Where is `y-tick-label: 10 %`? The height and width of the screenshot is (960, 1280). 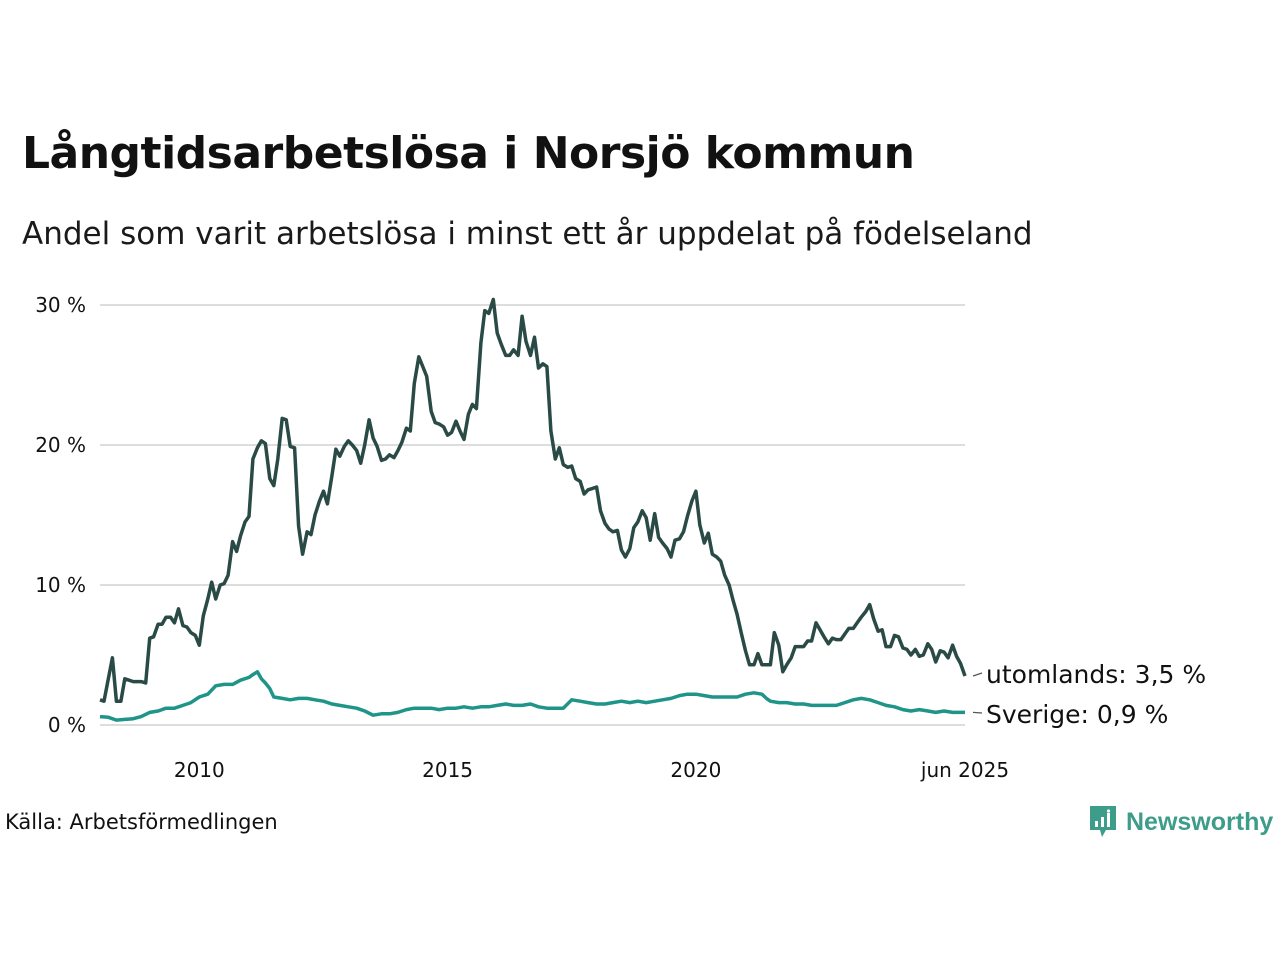 y-tick-label: 10 % is located at coordinates (60, 585).